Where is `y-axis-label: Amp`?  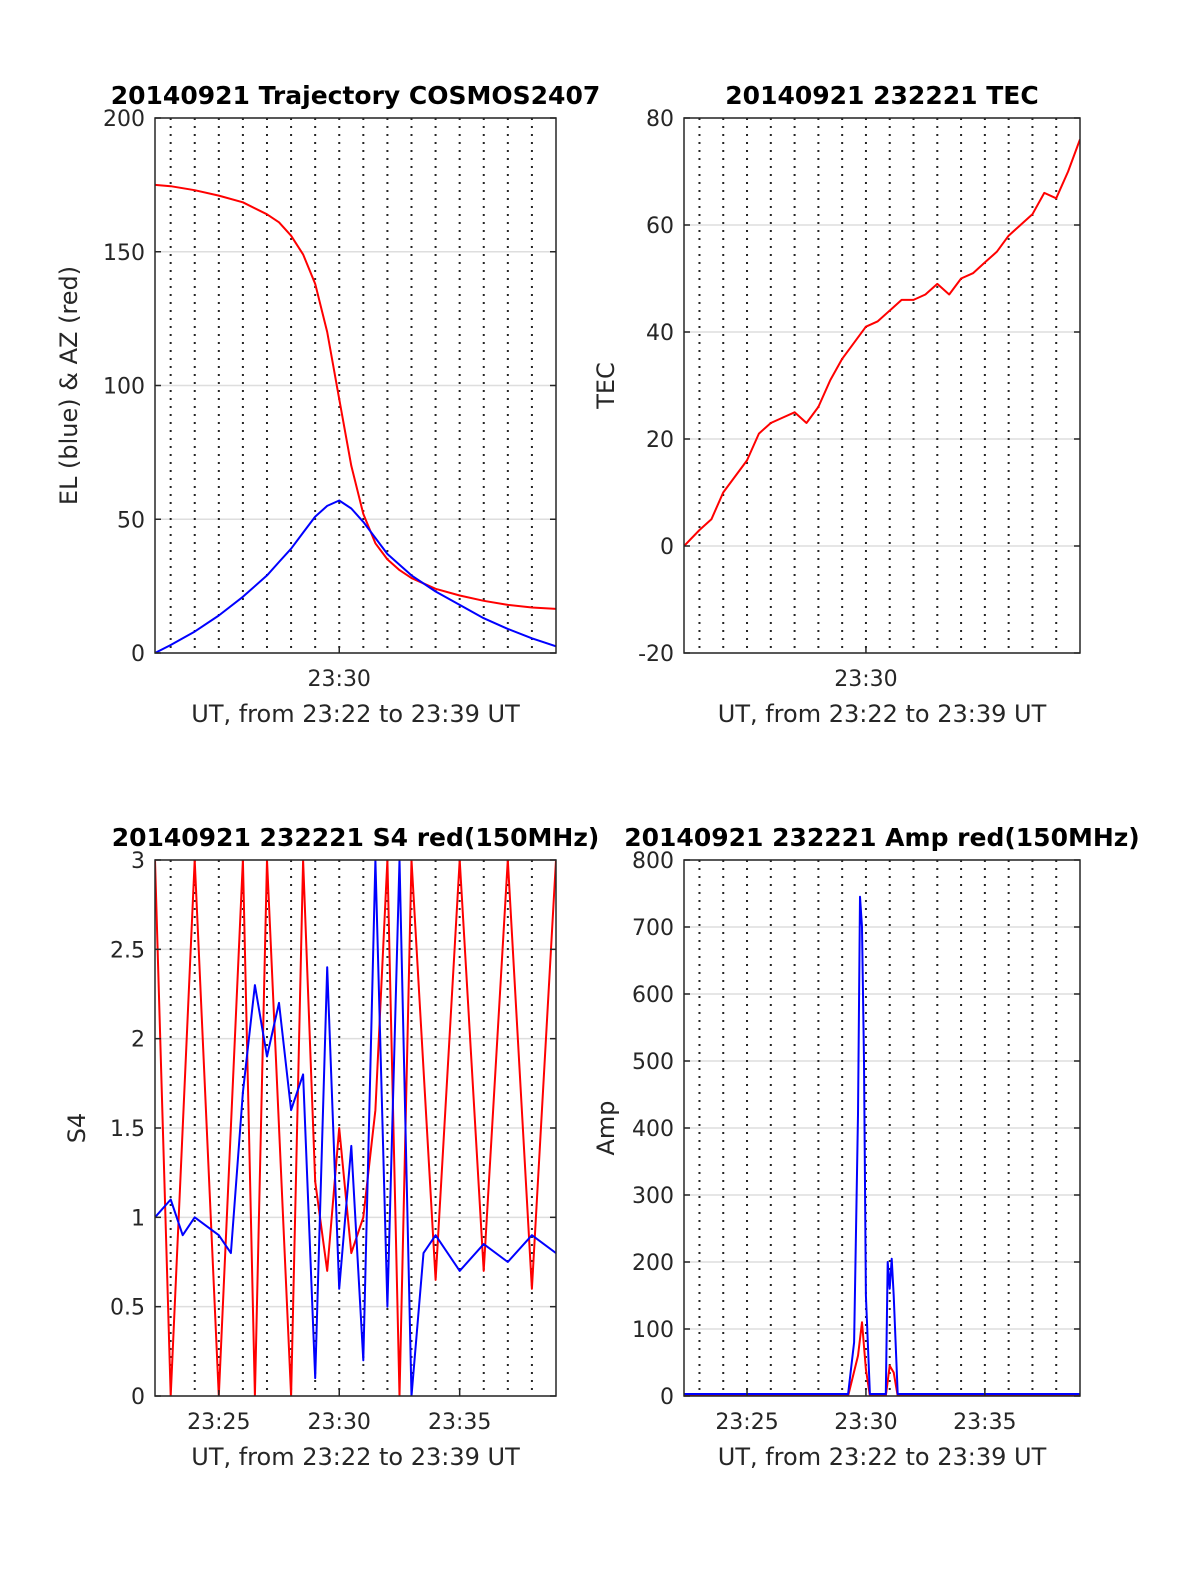 y-axis-label: Amp is located at coordinates (606, 1127).